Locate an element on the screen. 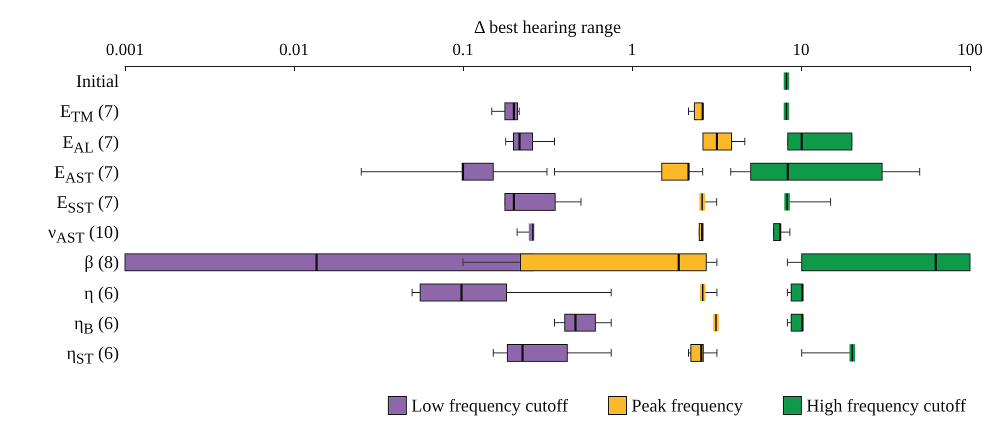  legend-label: Peak frequency is located at coordinates (687, 406).